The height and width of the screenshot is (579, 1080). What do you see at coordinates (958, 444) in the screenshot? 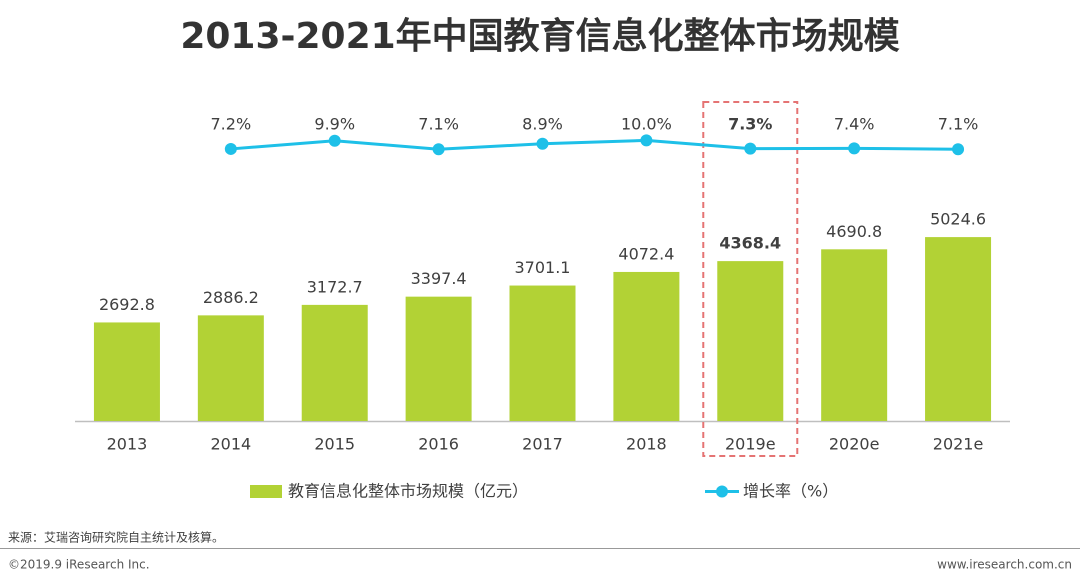
I see `x-tick-label: 2021e` at bounding box center [958, 444].